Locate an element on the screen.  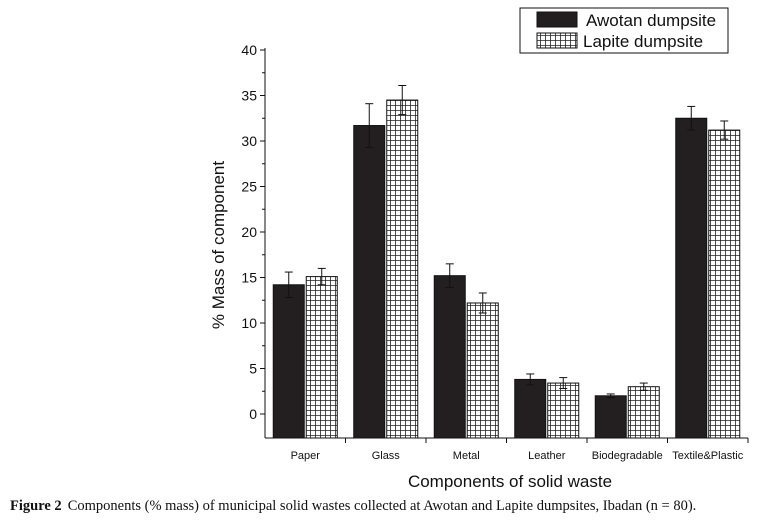
y-tick-label: 20 is located at coordinates (249, 232).